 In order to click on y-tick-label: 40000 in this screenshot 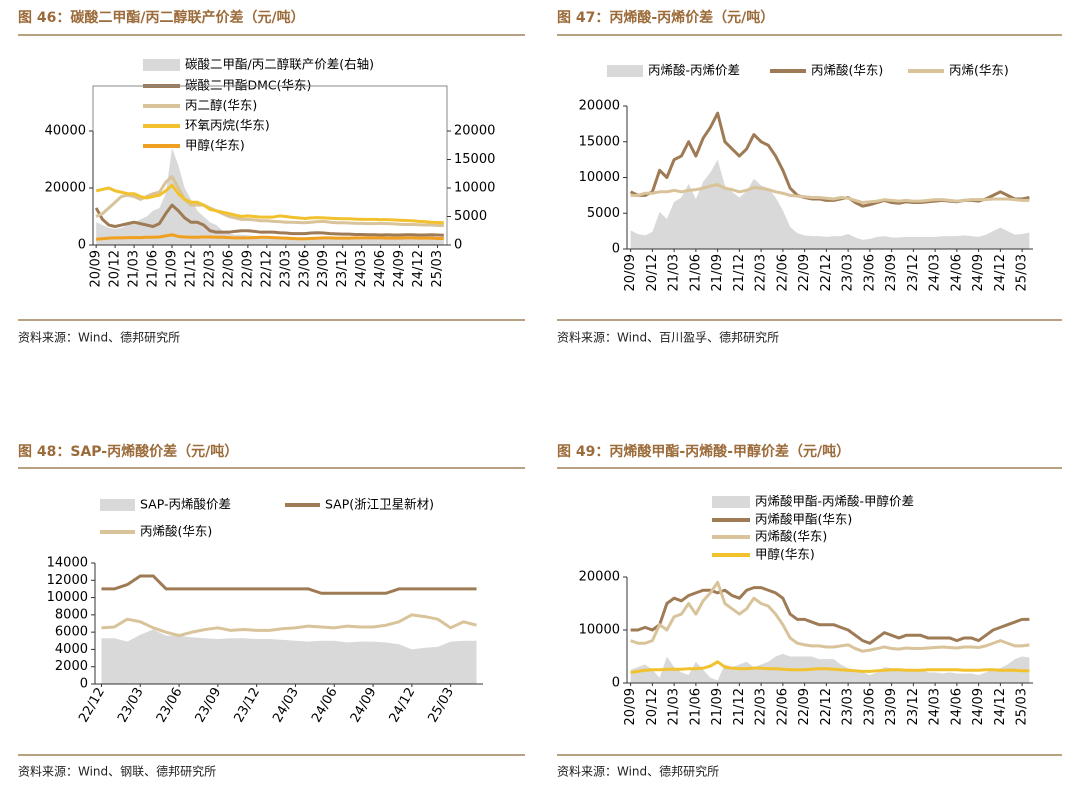, I will do `click(65, 131)`.